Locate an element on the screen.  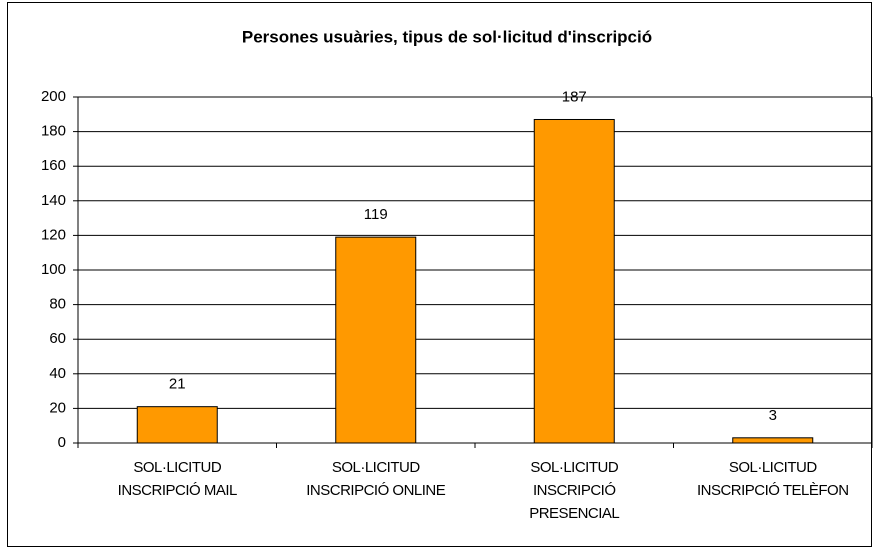
y-tick-label: 0 is located at coordinates (62, 442).